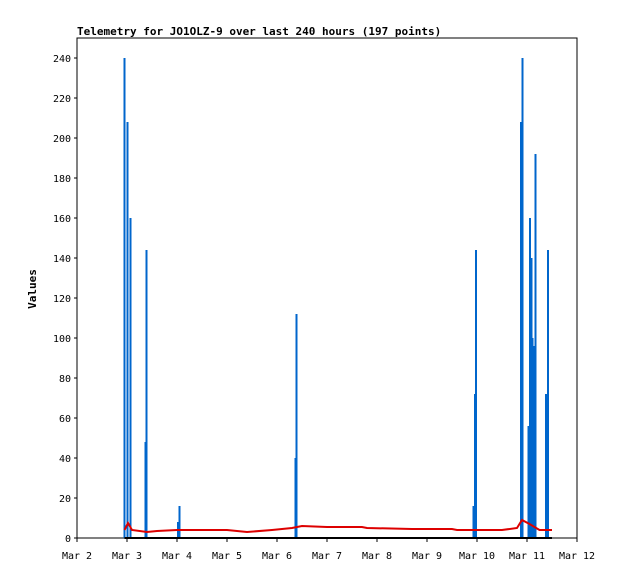 This screenshot has height=579, width=618. What do you see at coordinates (77, 556) in the screenshot?
I see `x-tick-label: Mar 2` at bounding box center [77, 556].